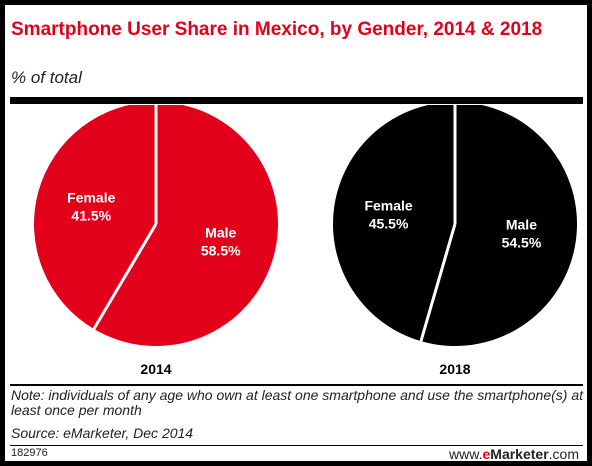 This screenshot has height=466, width=592. I want to click on pie-slice-2018-male, so click(498, 225).